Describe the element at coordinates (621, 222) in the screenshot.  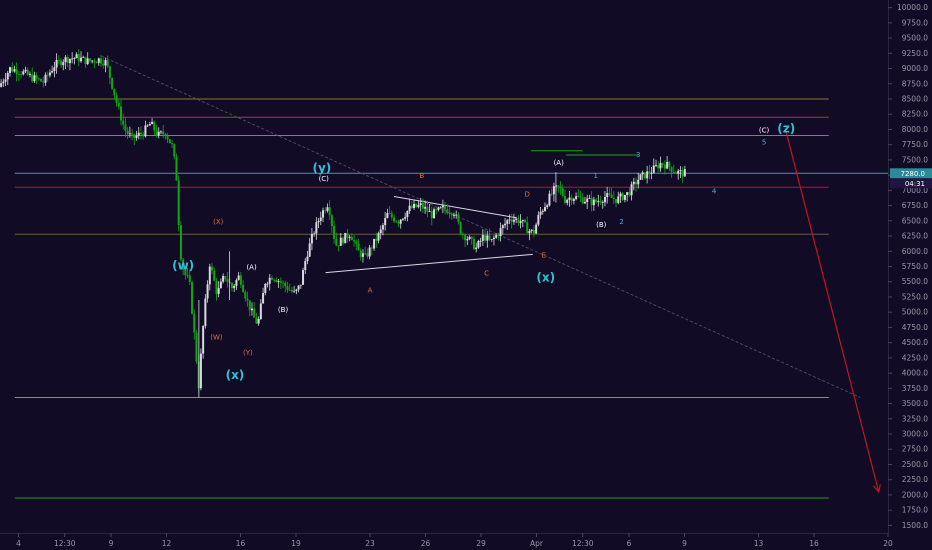
I see `wave-label-small: 2` at that location.